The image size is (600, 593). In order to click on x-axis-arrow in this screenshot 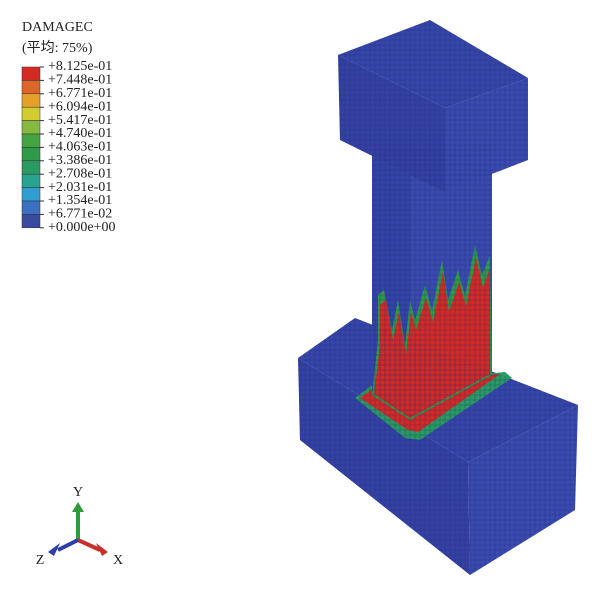, I will do `click(89, 545)`.